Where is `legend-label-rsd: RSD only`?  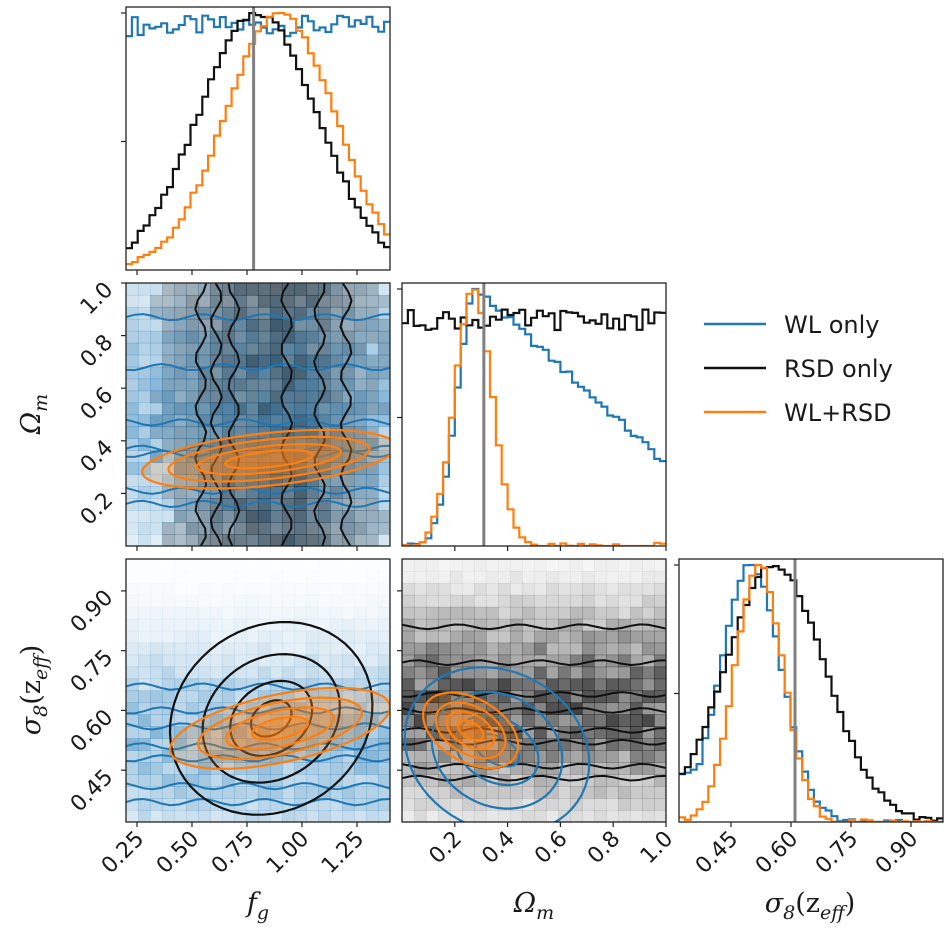
legend-label-rsd: RSD only is located at coordinates (838, 369).